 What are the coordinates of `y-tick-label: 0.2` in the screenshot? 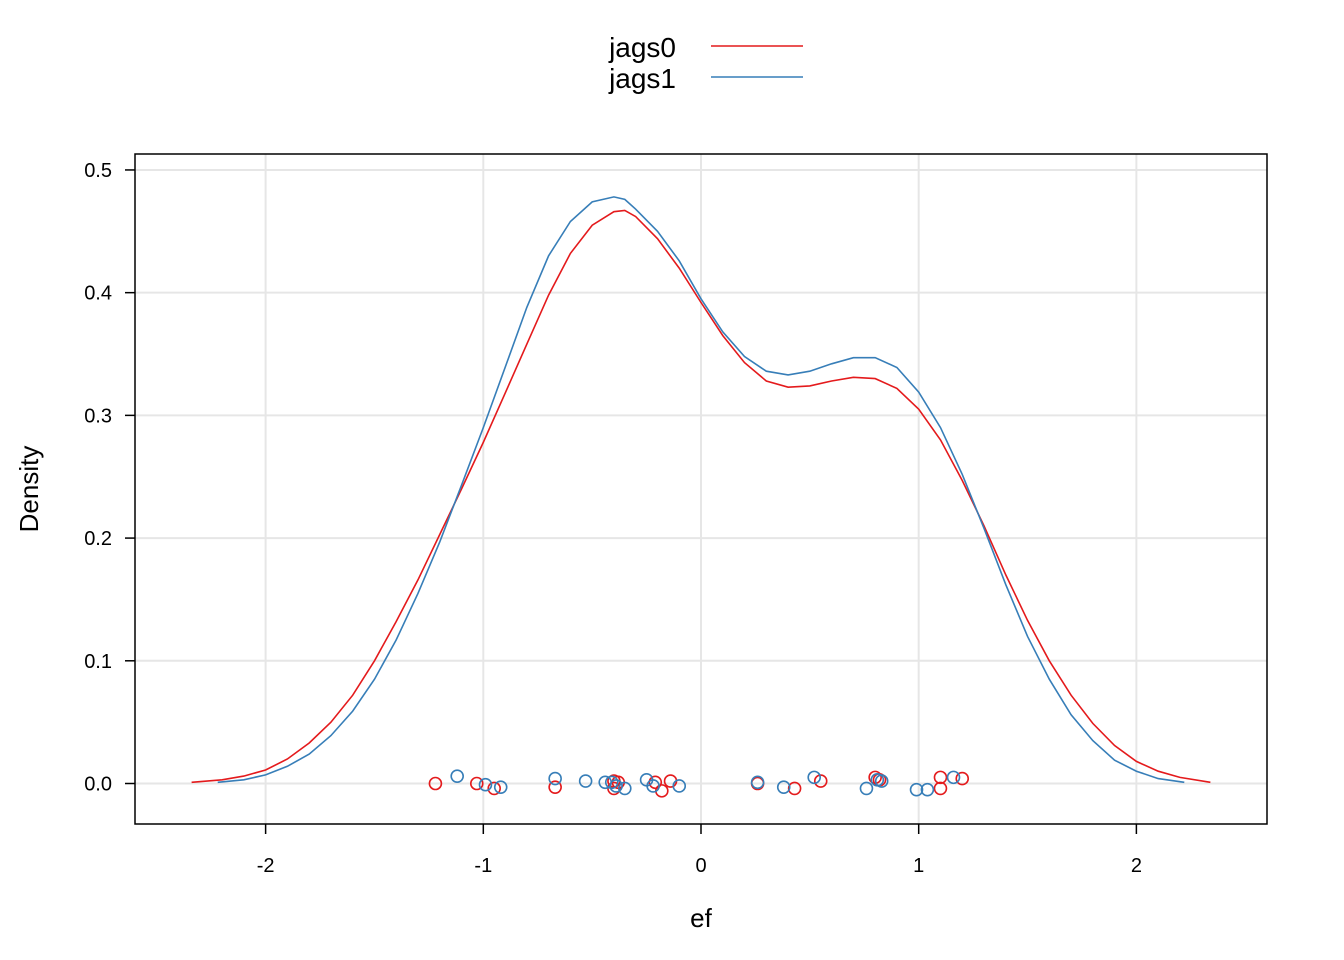 It's located at (98, 539).